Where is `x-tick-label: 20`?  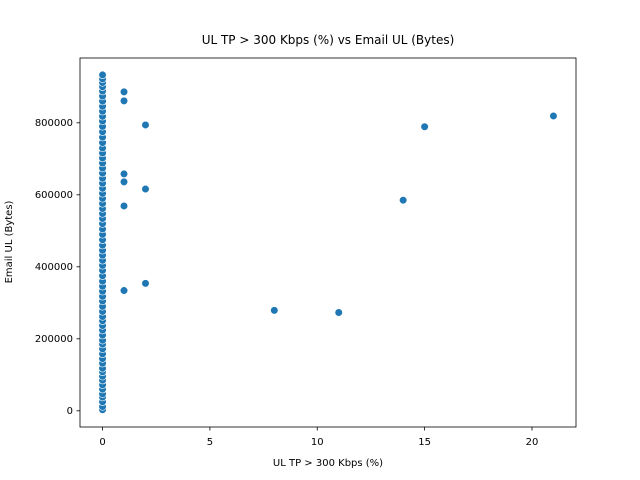
x-tick-label: 20 is located at coordinates (532, 442).